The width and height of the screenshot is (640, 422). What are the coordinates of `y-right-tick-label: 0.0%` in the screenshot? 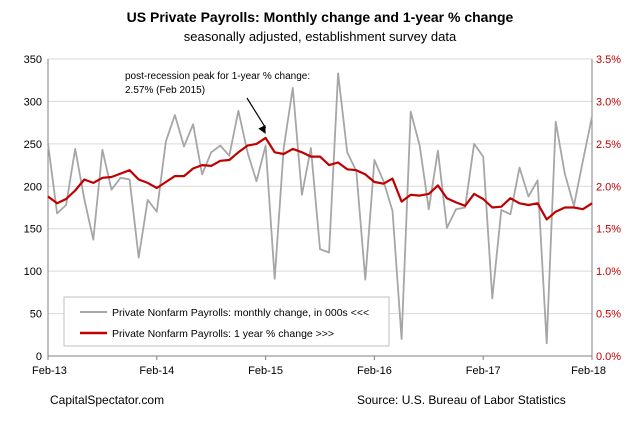 It's located at (608, 357).